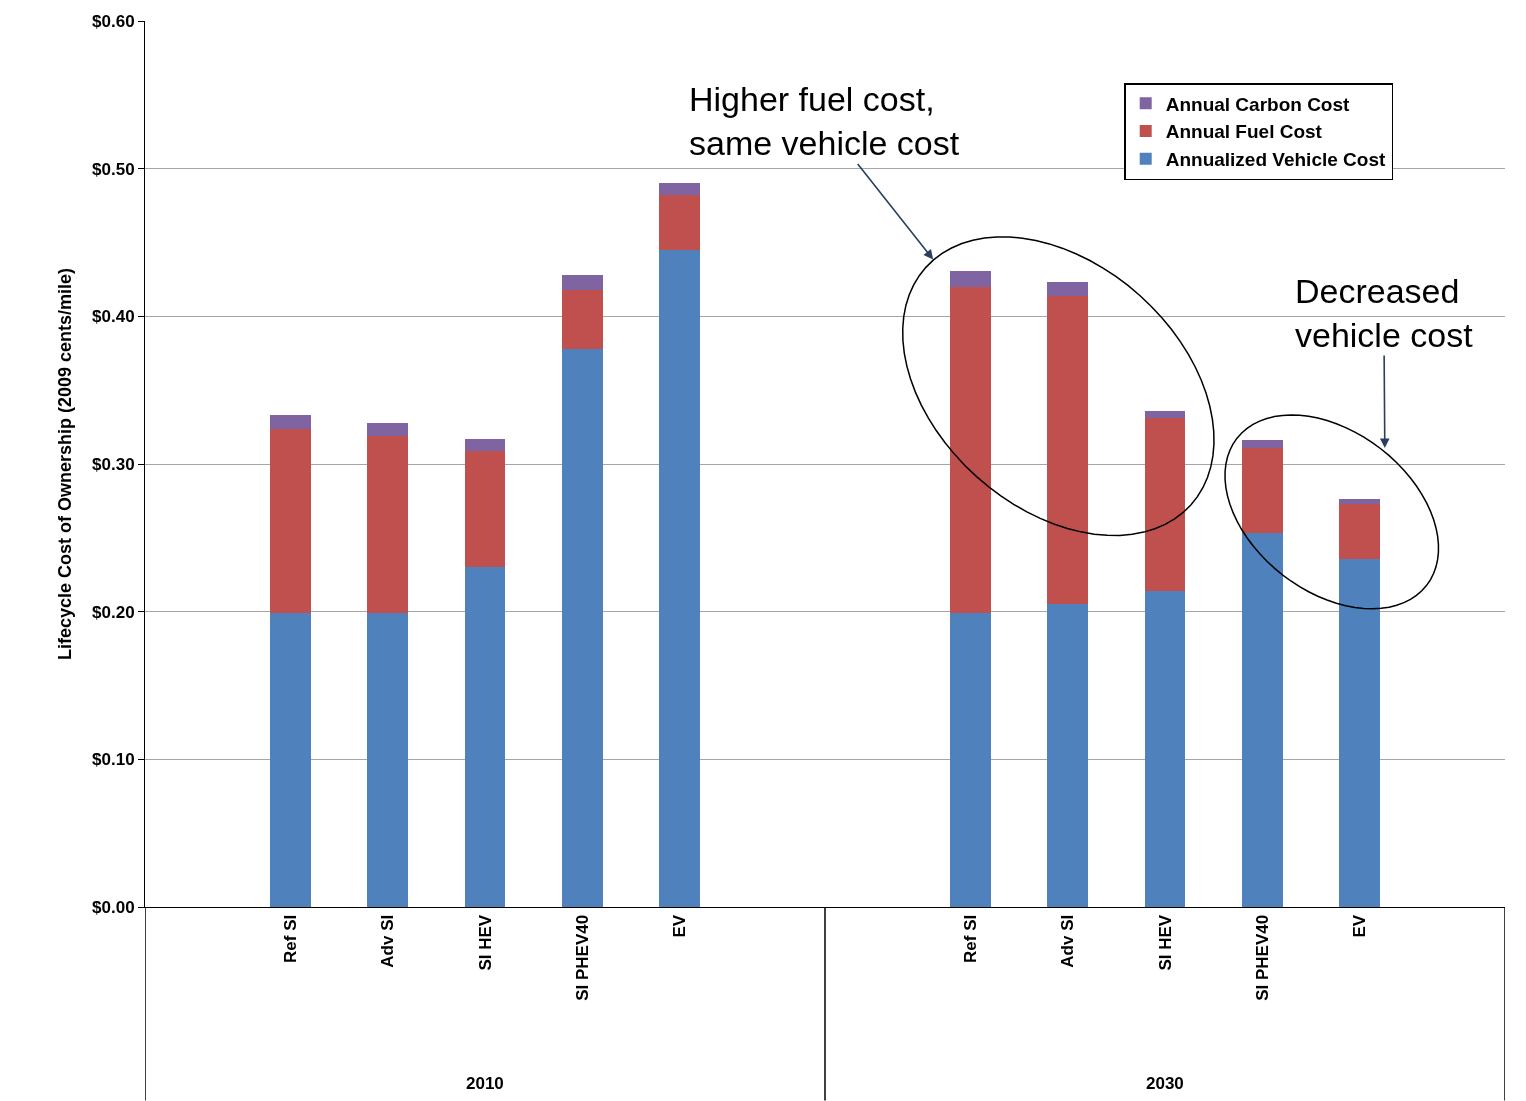 This screenshot has height=1101, width=1526. I want to click on y-tick-label: $0.50, so click(113, 169).